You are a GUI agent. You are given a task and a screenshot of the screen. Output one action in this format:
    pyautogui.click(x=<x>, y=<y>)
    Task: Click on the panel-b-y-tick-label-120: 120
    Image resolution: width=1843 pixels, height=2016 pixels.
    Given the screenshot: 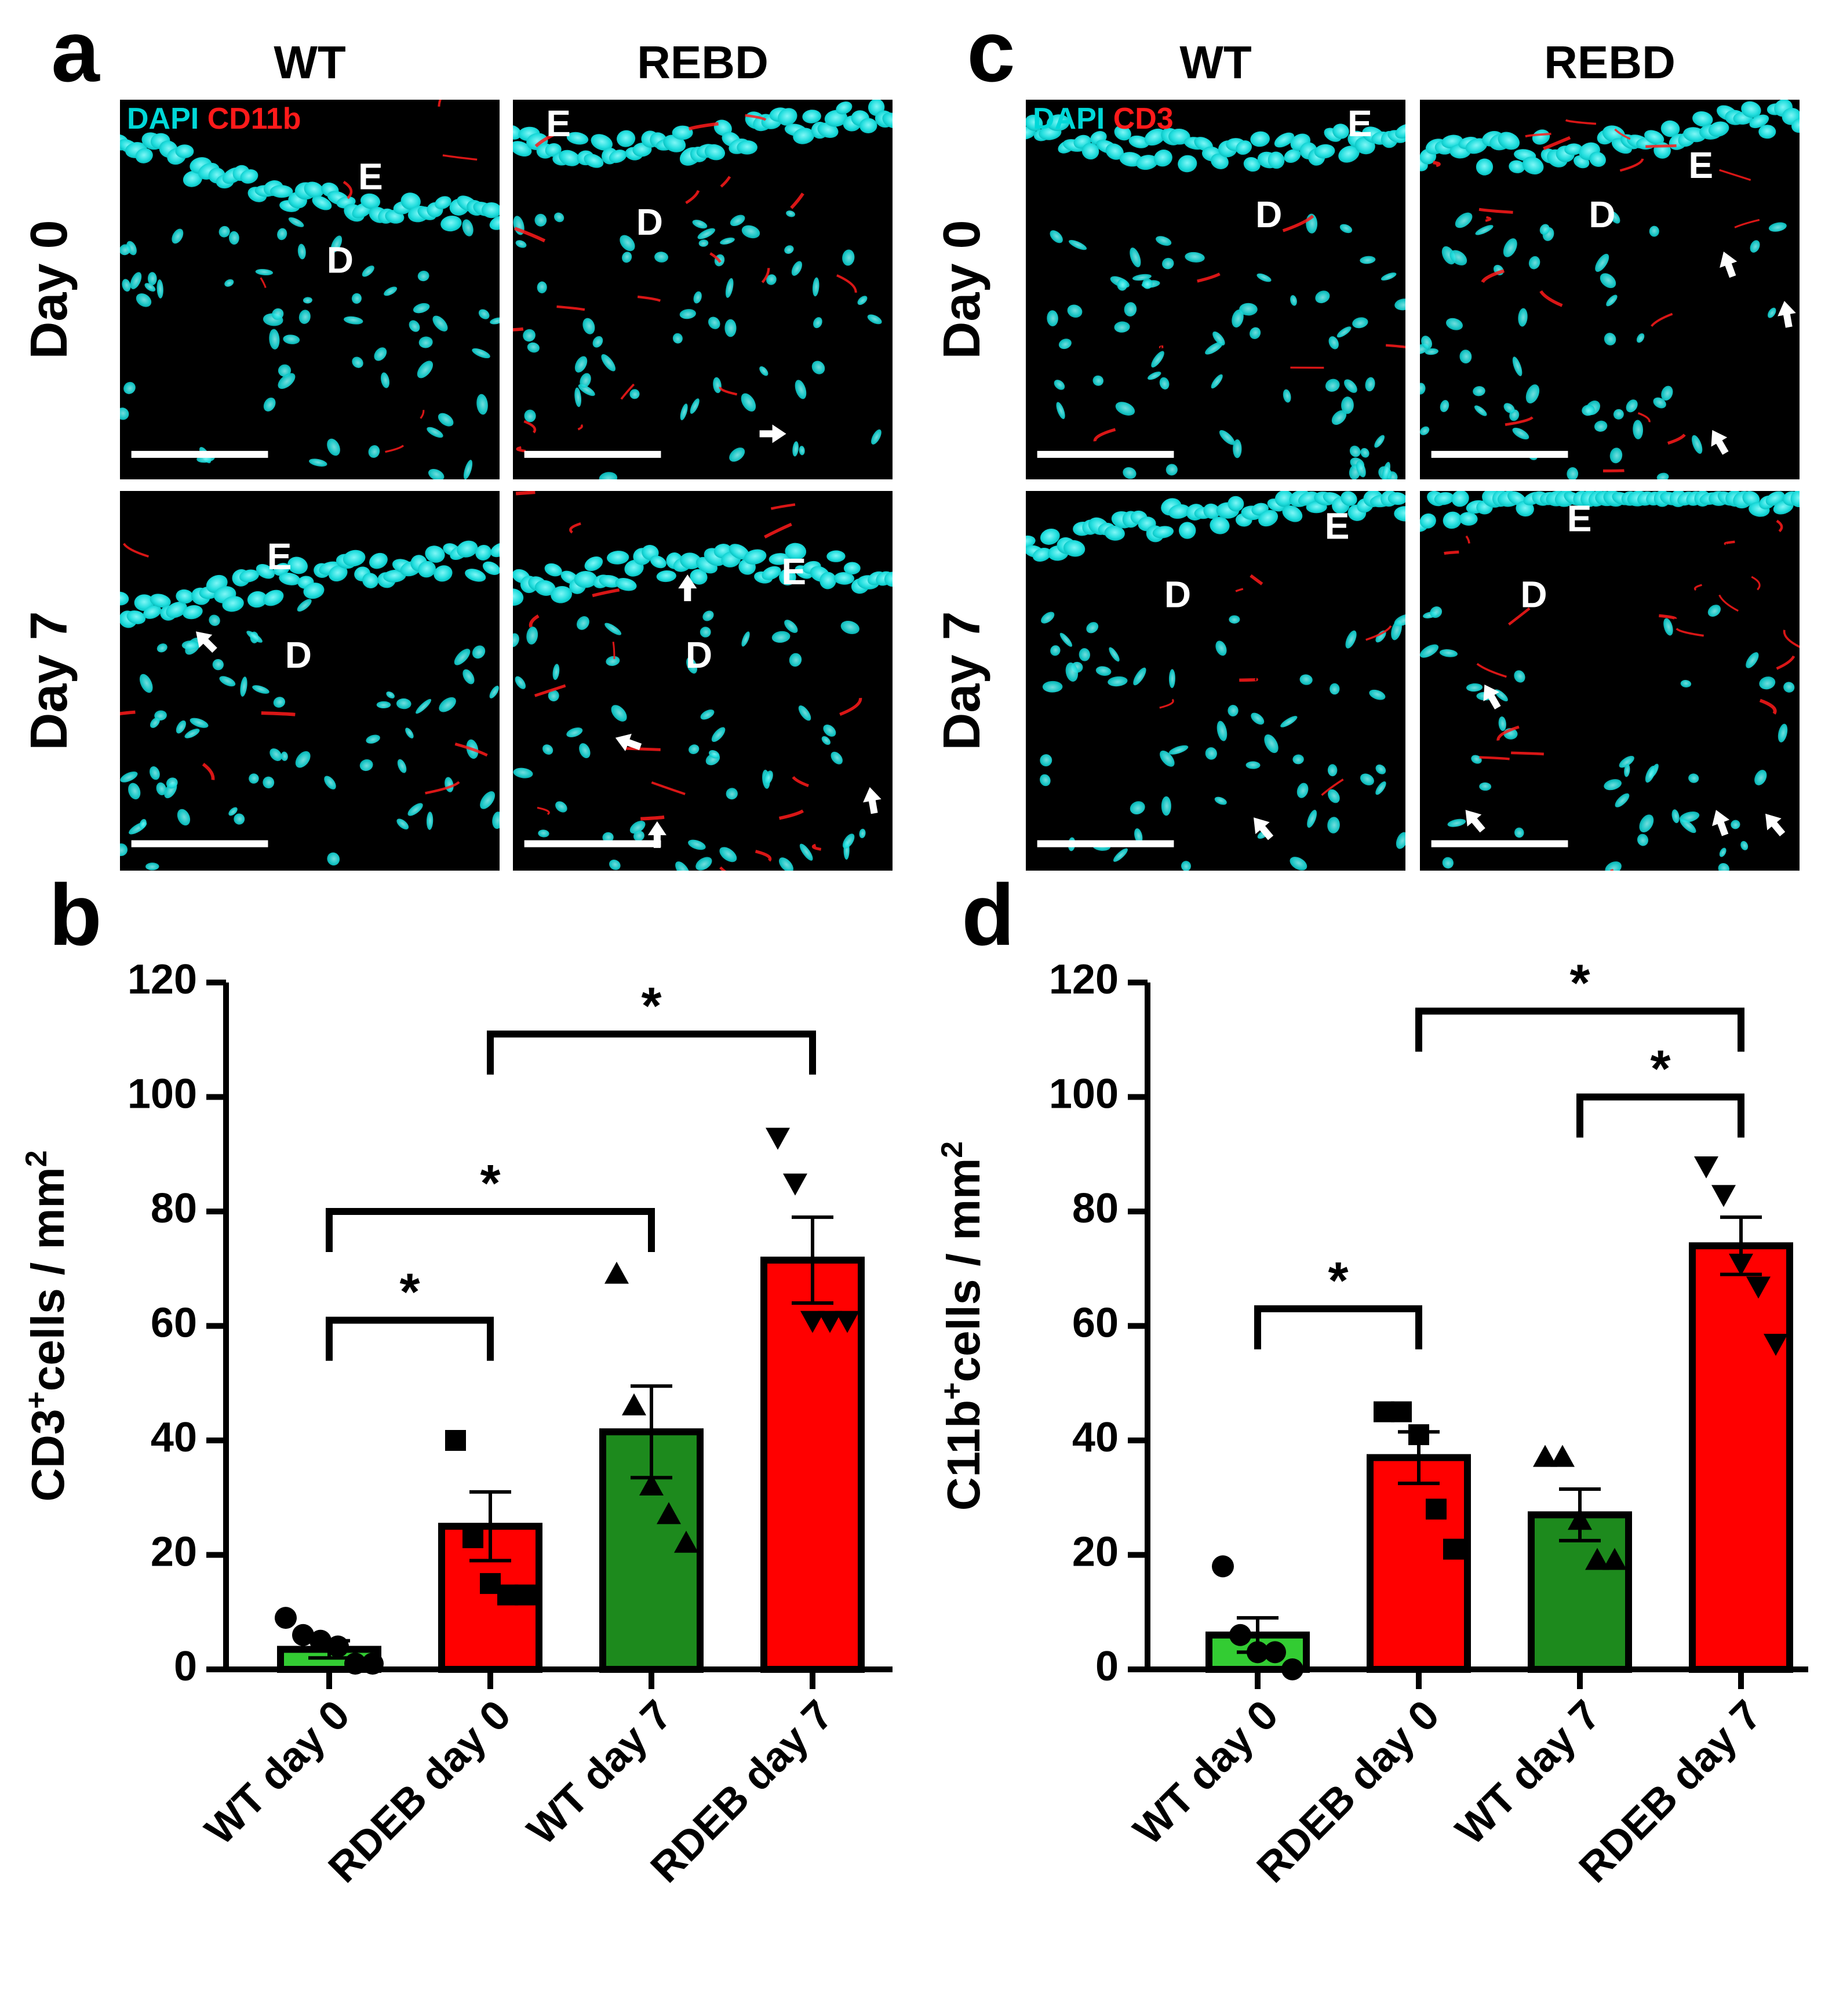 What is the action you would take?
    pyautogui.click(x=162, y=980)
    